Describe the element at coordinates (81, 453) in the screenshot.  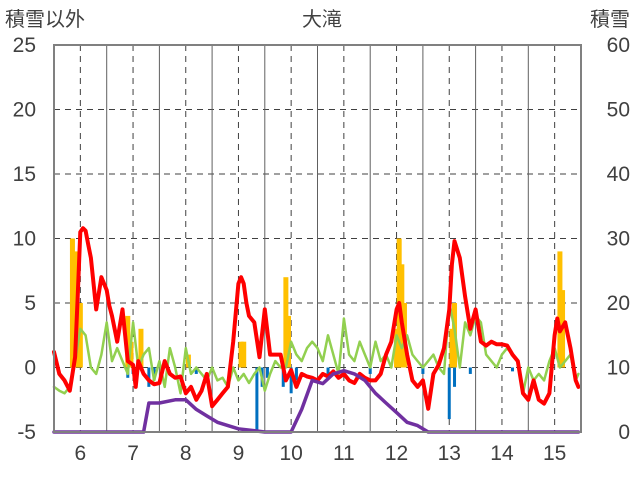
I see `x-tick-label: 6` at that location.